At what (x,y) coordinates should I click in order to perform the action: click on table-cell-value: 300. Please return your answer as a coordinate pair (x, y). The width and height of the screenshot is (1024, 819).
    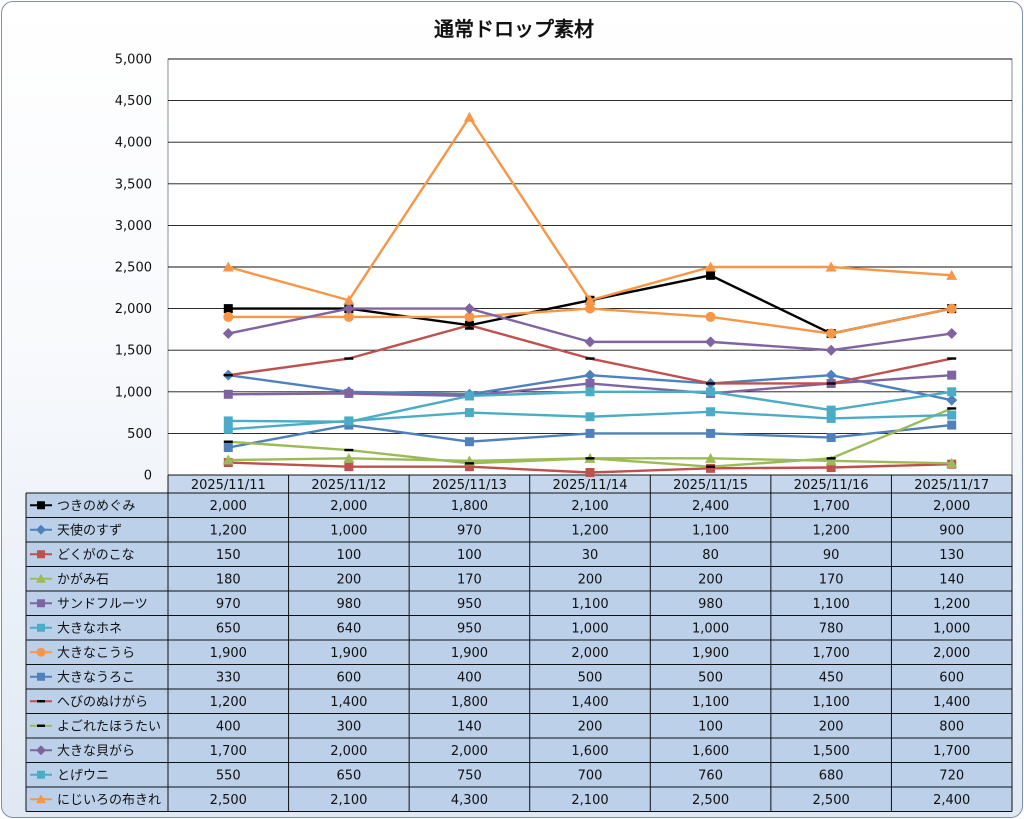
    Looking at the image, I should click on (348, 726).